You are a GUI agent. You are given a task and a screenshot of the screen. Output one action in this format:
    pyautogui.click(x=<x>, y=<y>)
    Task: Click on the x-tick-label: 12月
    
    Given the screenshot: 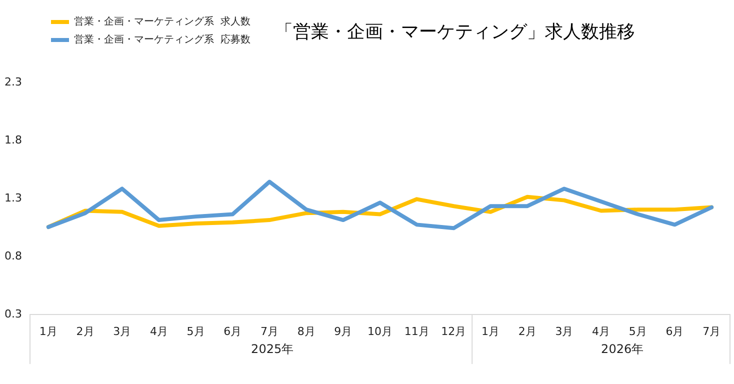 What is the action you would take?
    pyautogui.click(x=453, y=331)
    